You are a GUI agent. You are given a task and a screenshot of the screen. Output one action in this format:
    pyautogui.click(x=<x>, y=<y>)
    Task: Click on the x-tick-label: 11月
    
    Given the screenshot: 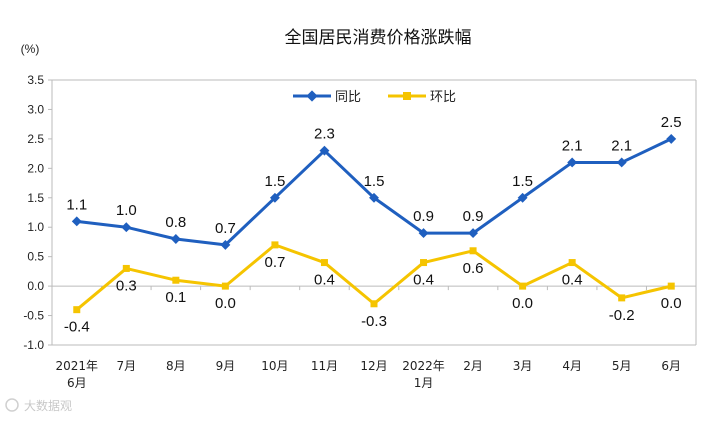 What is the action you would take?
    pyautogui.click(x=324, y=366)
    